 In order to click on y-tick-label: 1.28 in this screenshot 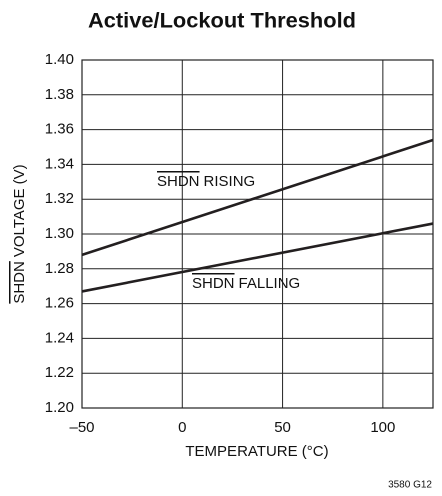, I will do `click(59, 268)`.